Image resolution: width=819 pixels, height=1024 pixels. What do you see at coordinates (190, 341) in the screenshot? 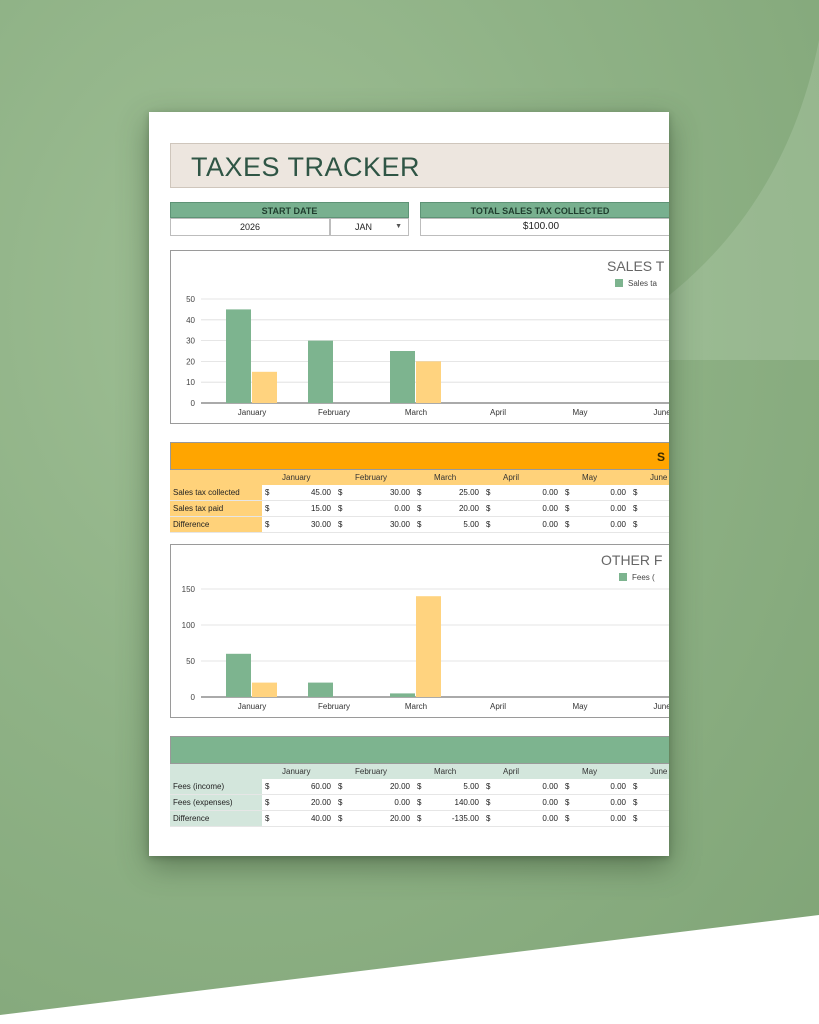
I see `sales-tax-chart-y-tick-label: 30` at bounding box center [190, 341].